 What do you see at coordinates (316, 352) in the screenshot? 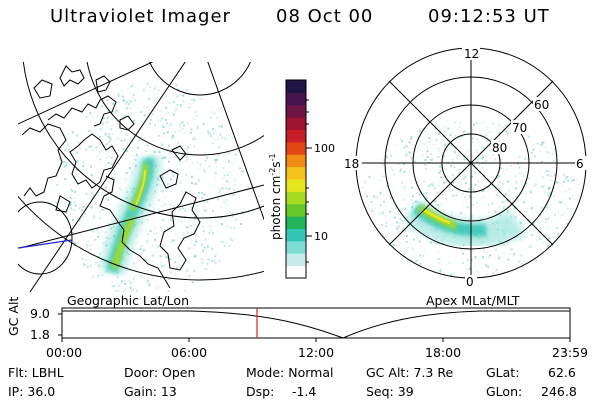
I see `timeline-x-tick-2: 12:00` at bounding box center [316, 352].